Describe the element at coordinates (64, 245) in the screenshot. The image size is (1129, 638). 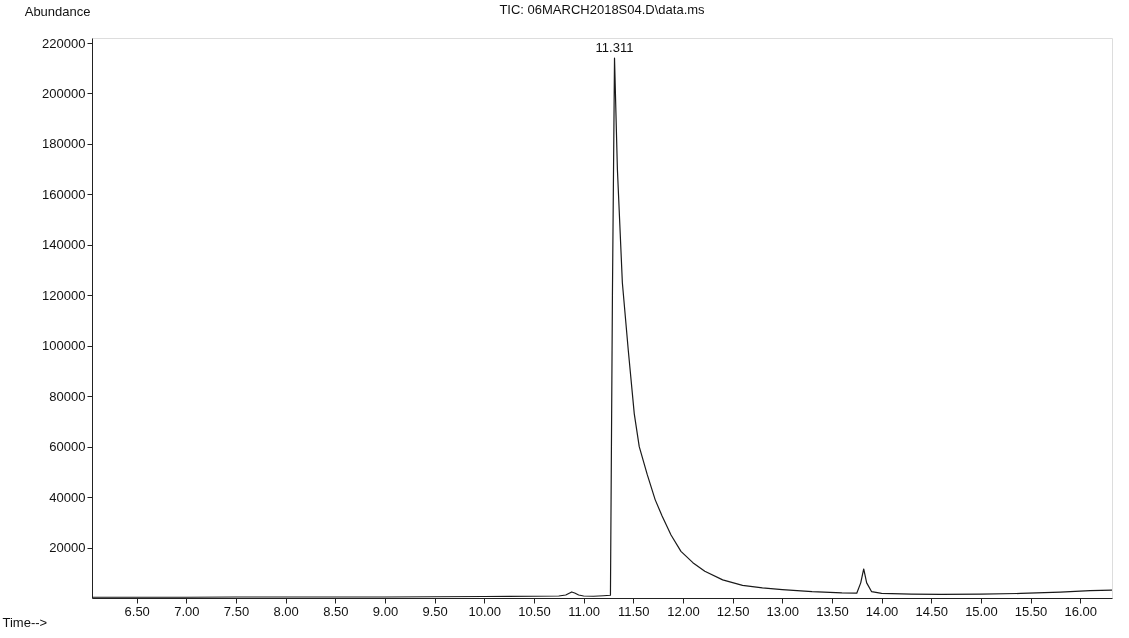
I see `y-tick-label: 140000` at that location.